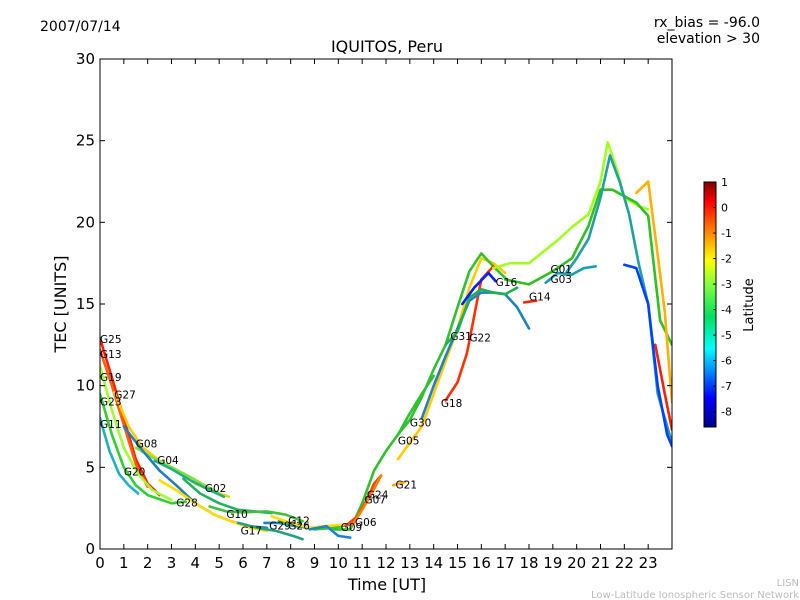 This screenshot has height=600, width=800. What do you see at coordinates (187, 504) in the screenshot?
I see `prn-label-g28: G28` at bounding box center [187, 504].